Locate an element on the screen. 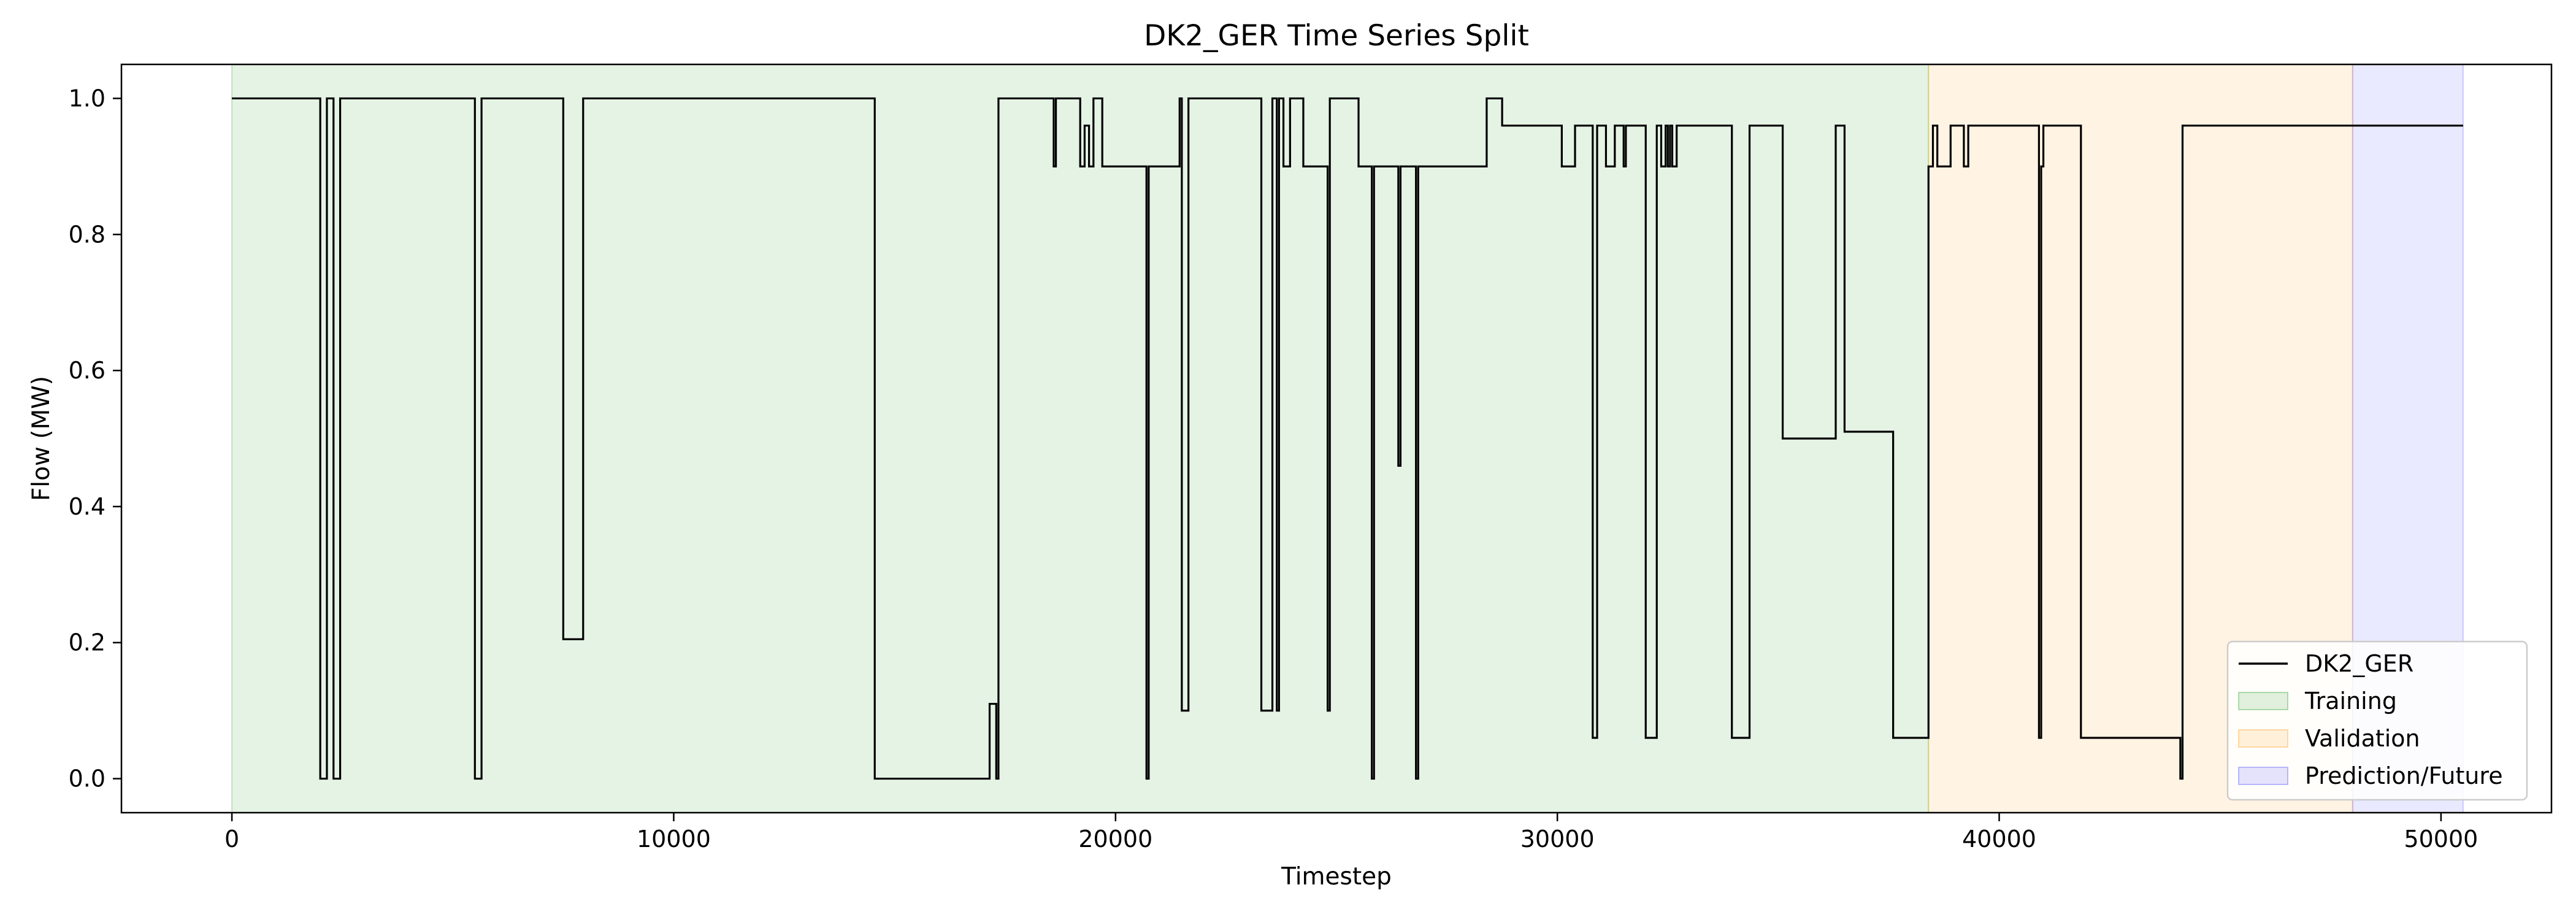  y-tick-label: 0.4 is located at coordinates (87, 506).